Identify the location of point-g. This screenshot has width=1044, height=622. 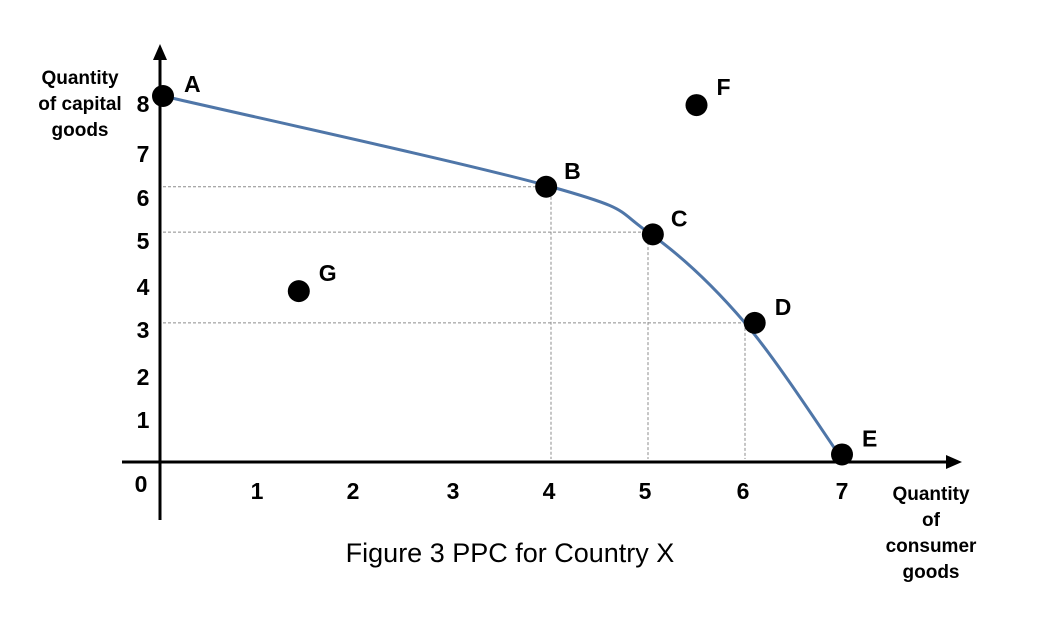
(298, 291).